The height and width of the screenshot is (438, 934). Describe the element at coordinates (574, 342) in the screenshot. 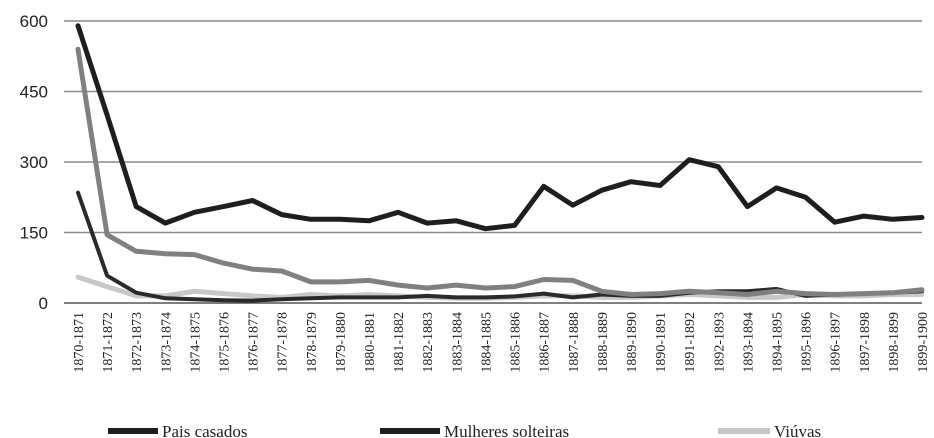

I see `x-tick-label: 1887-1888` at that location.